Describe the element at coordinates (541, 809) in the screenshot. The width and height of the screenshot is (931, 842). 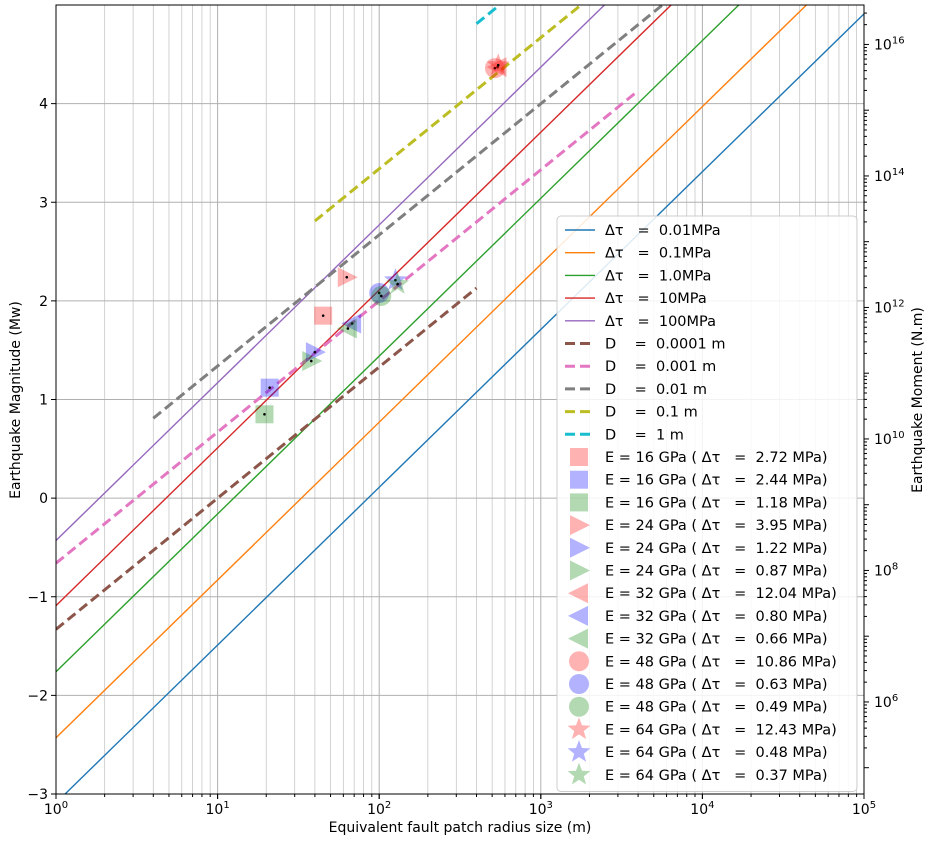
I see `x-tick-label: 10³` at that location.